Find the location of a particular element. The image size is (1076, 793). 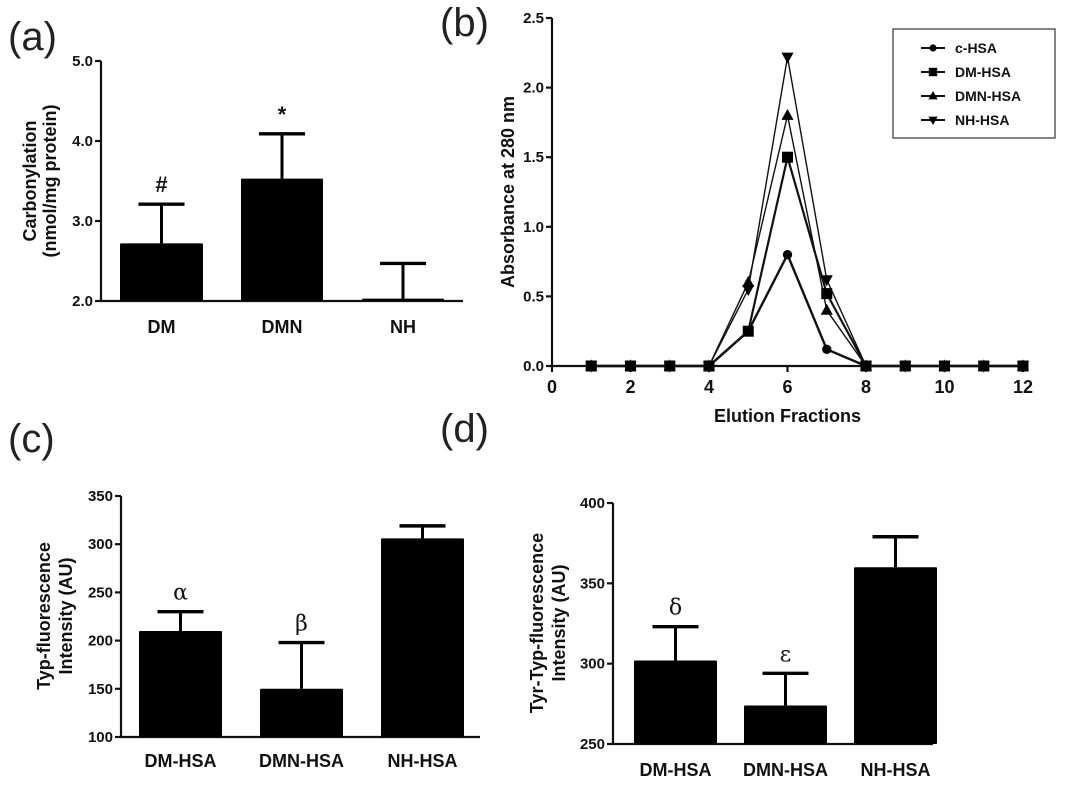

y-axis-title: Typ-fluorescence is located at coordinates (44, 616).